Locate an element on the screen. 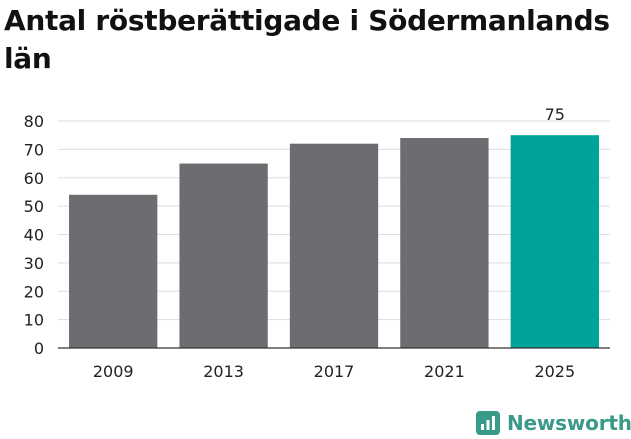 Image resolution: width=631 pixels, height=439 pixels. x-axis-tick-labels: 2009 2013 2017 2021 2025 is located at coordinates (334, 371).